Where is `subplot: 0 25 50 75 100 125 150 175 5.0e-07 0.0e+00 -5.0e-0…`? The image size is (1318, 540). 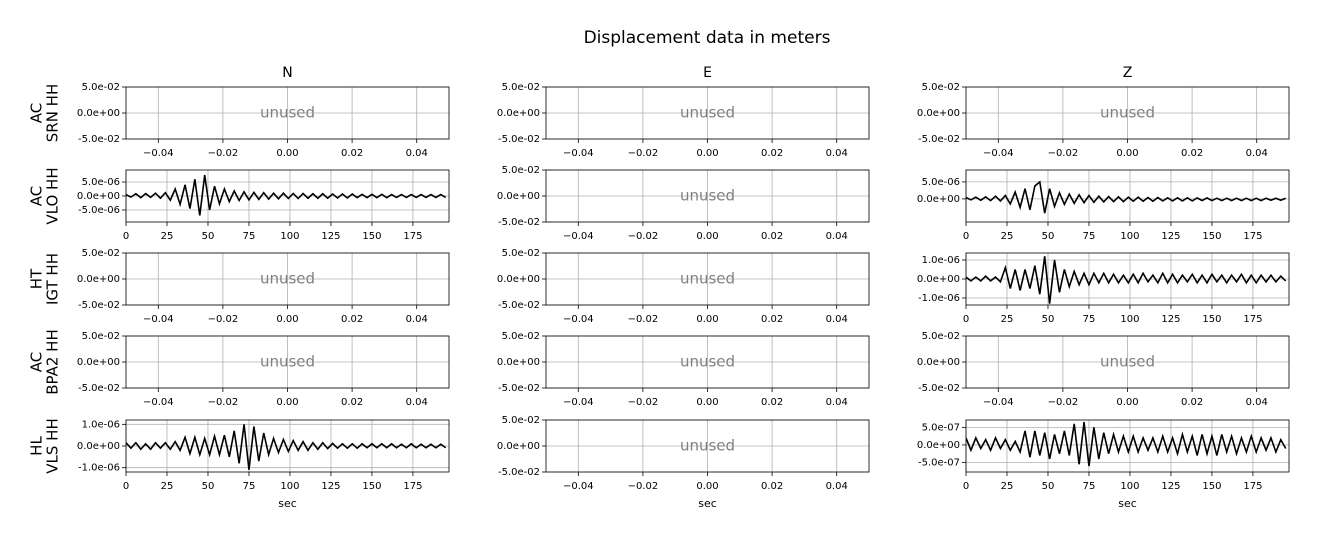 subplot: 0 25 50 75 100 125 150 175 5.0e-07 0.0e+00 -5.0e-0… is located at coordinates (1103, 464).